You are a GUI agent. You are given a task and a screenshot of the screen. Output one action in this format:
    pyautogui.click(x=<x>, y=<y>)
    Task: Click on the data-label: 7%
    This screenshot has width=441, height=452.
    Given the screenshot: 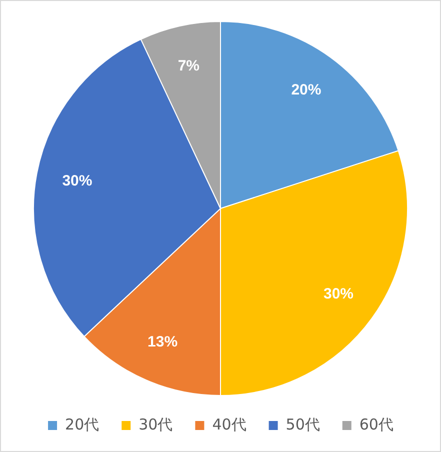 What is the action you would take?
    pyautogui.click(x=189, y=65)
    